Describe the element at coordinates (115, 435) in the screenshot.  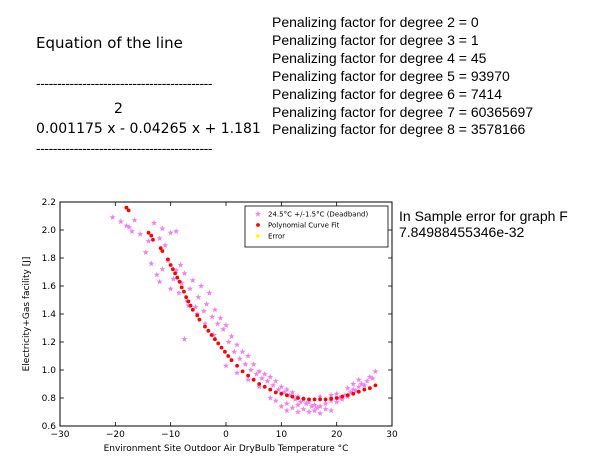
I see `x-tick-label: −20` at that location.